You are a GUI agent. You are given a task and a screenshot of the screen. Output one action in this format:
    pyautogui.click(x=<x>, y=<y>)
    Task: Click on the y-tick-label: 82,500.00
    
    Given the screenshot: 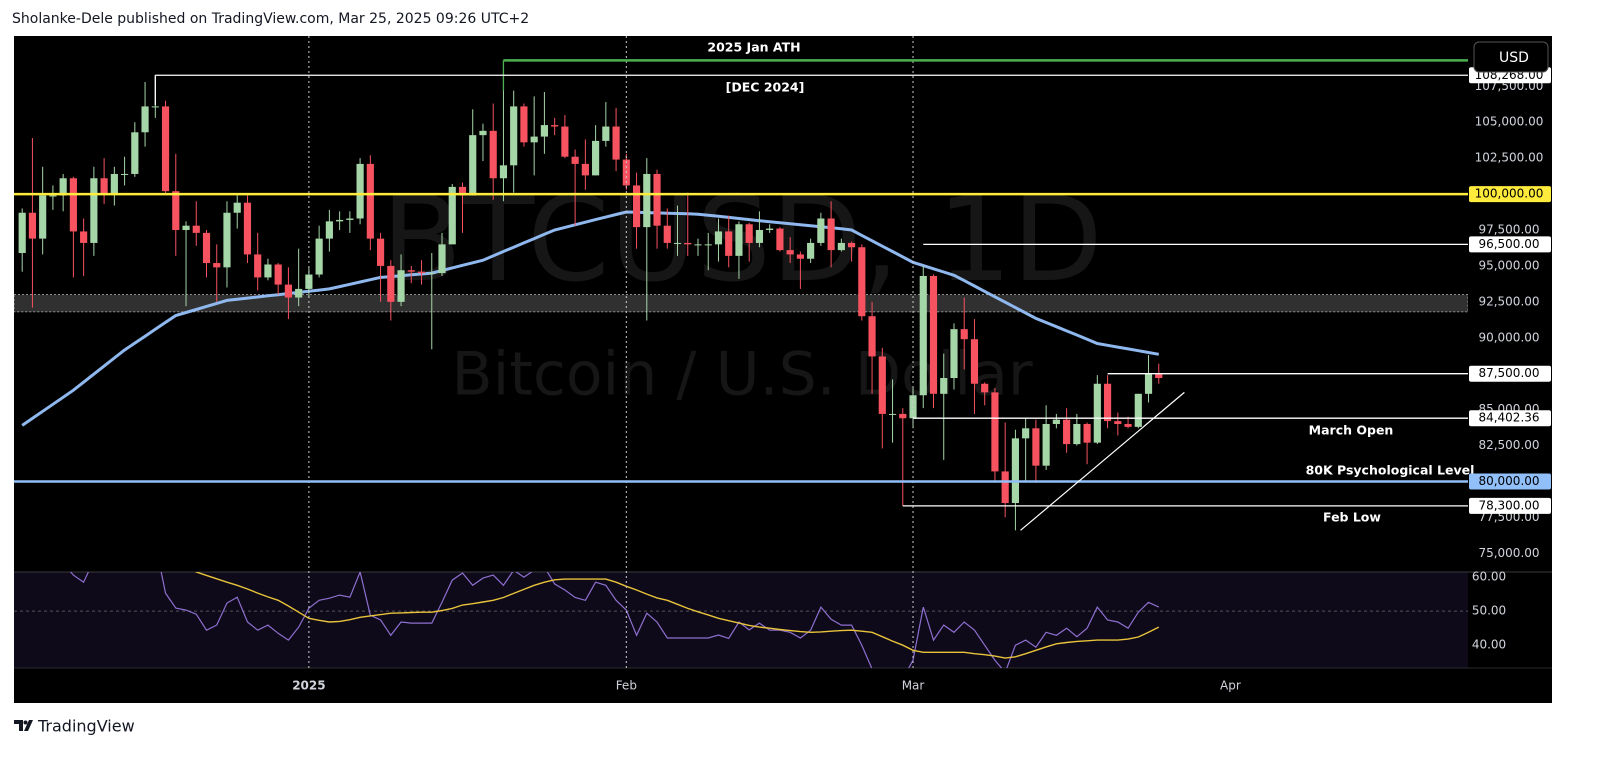 What is the action you would take?
    pyautogui.click(x=1508, y=445)
    